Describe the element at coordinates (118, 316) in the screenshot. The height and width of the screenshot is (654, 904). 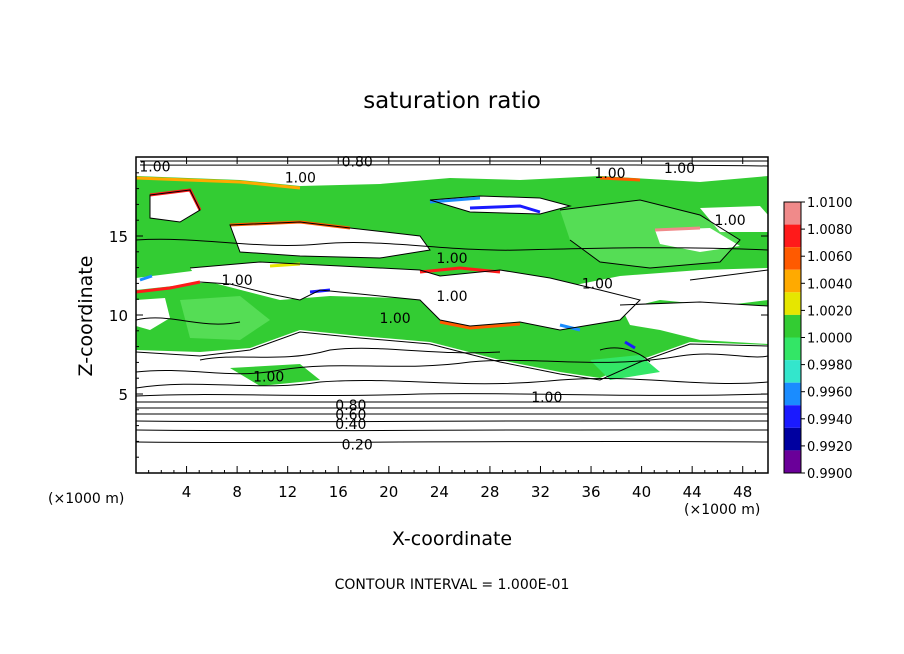
I see `y-tick-label: 10` at that location.